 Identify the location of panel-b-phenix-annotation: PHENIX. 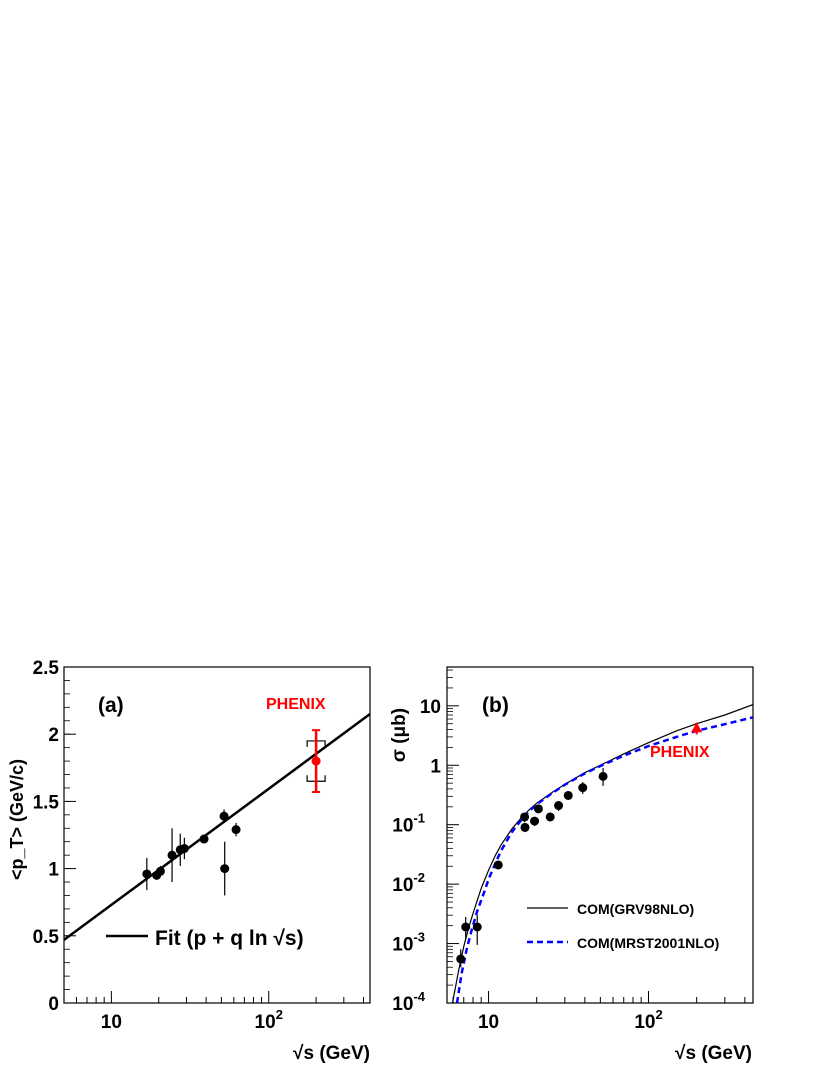
(680, 752).